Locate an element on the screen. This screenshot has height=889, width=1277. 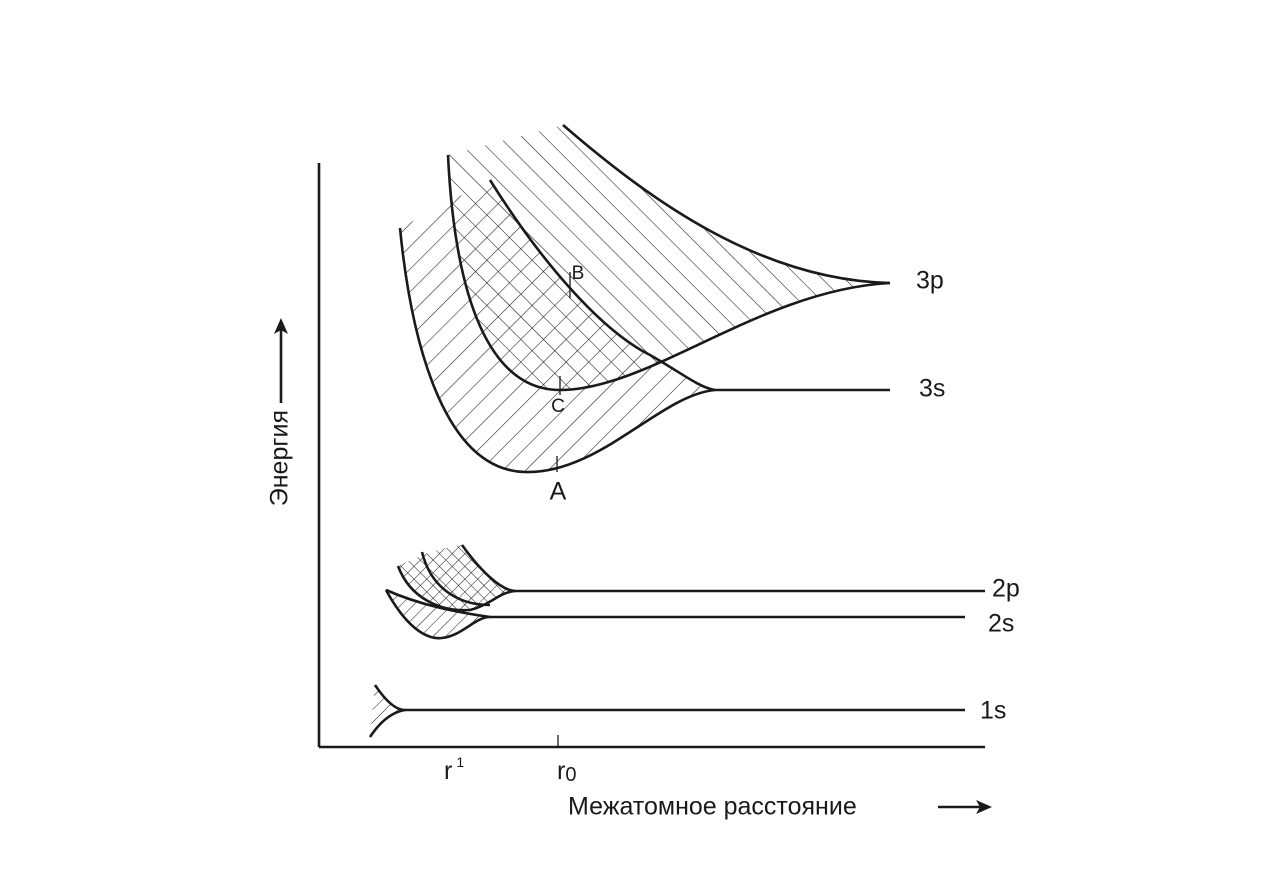
level-label: 1s is located at coordinates (993, 711).